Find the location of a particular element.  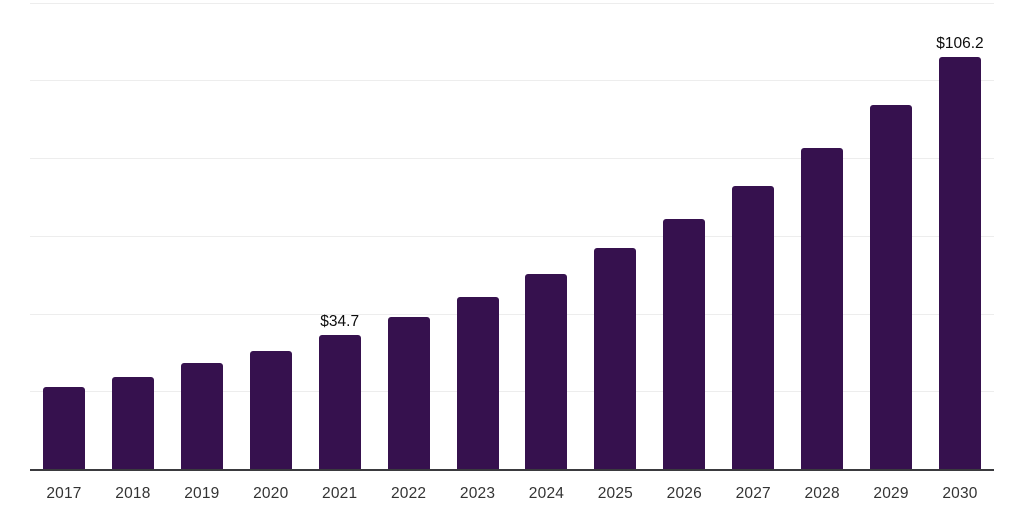

bar-2020 is located at coordinates (270, 410).